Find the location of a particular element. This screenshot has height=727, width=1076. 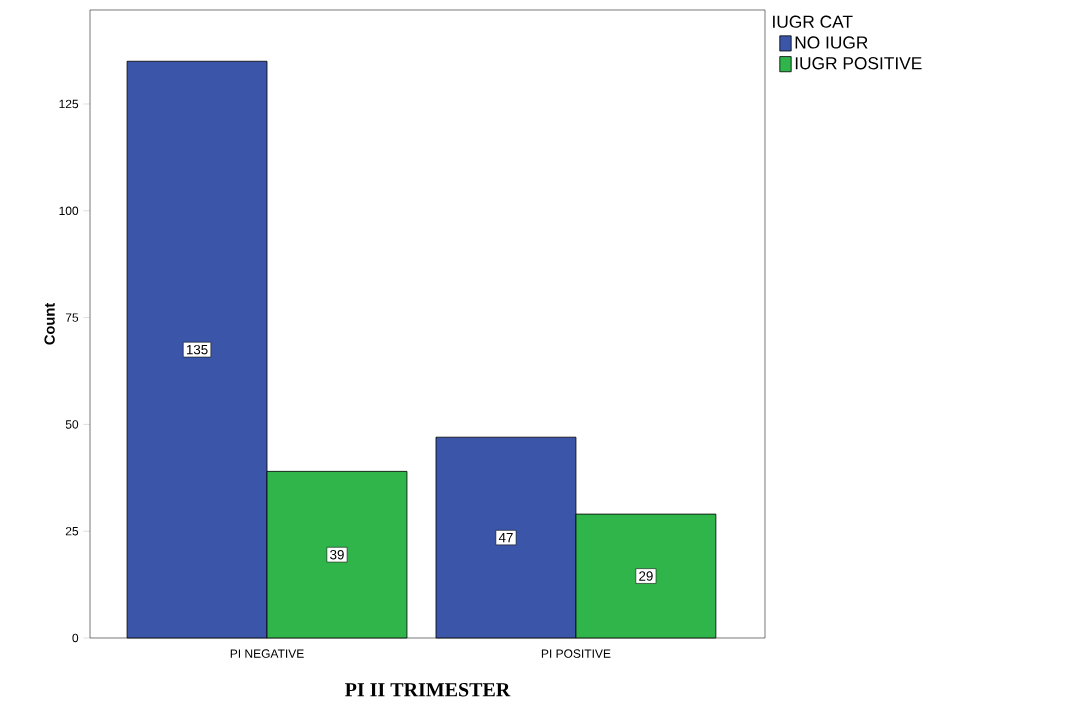

data-label: 39 is located at coordinates (337, 554).